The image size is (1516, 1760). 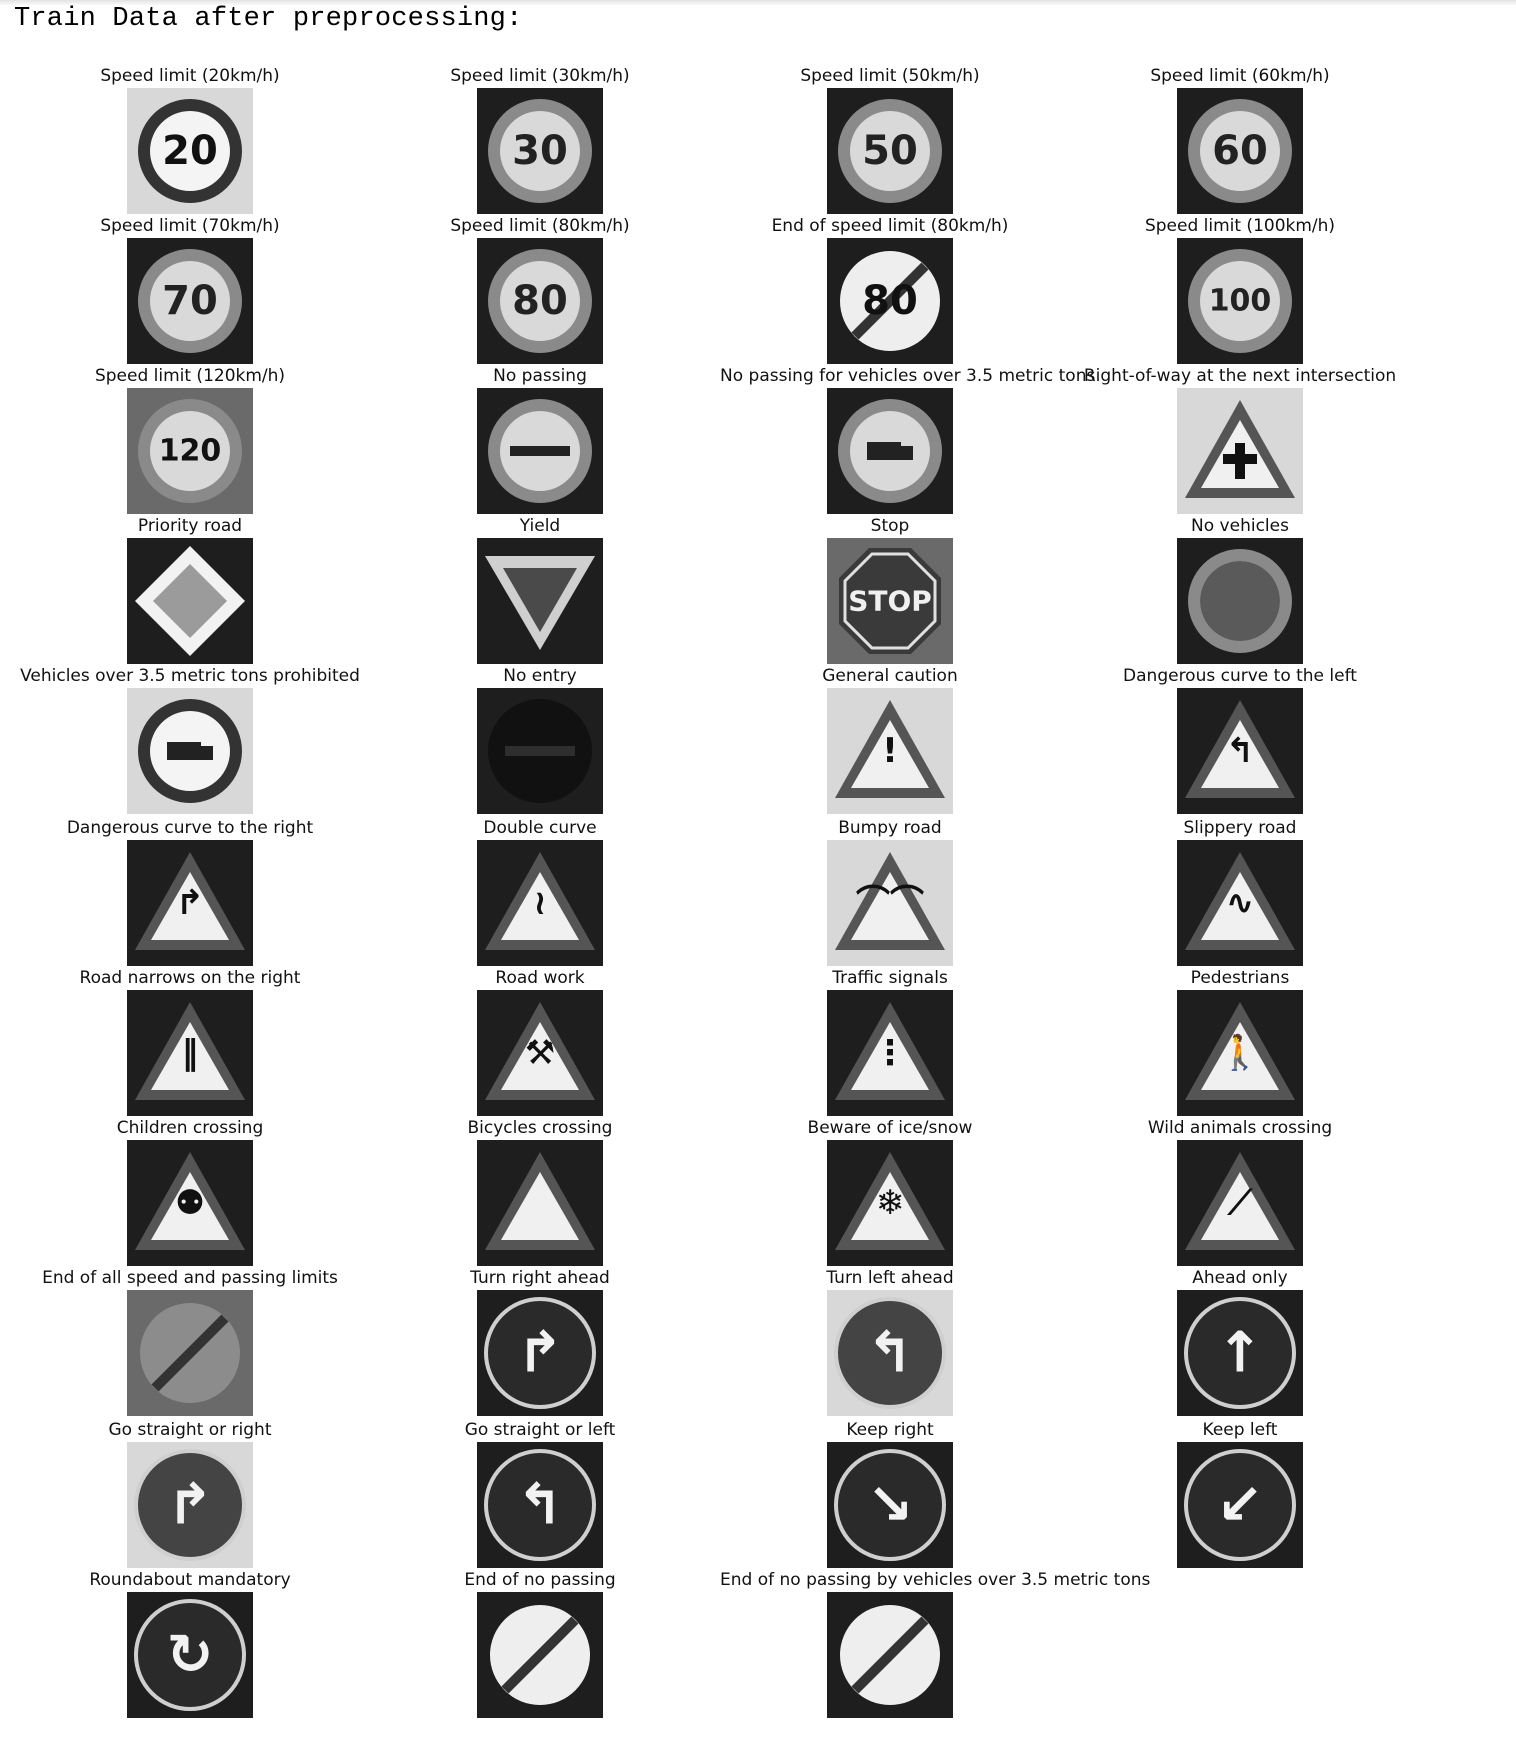 I want to click on double-curve-icon-glyph: ≀, so click(x=540, y=903).